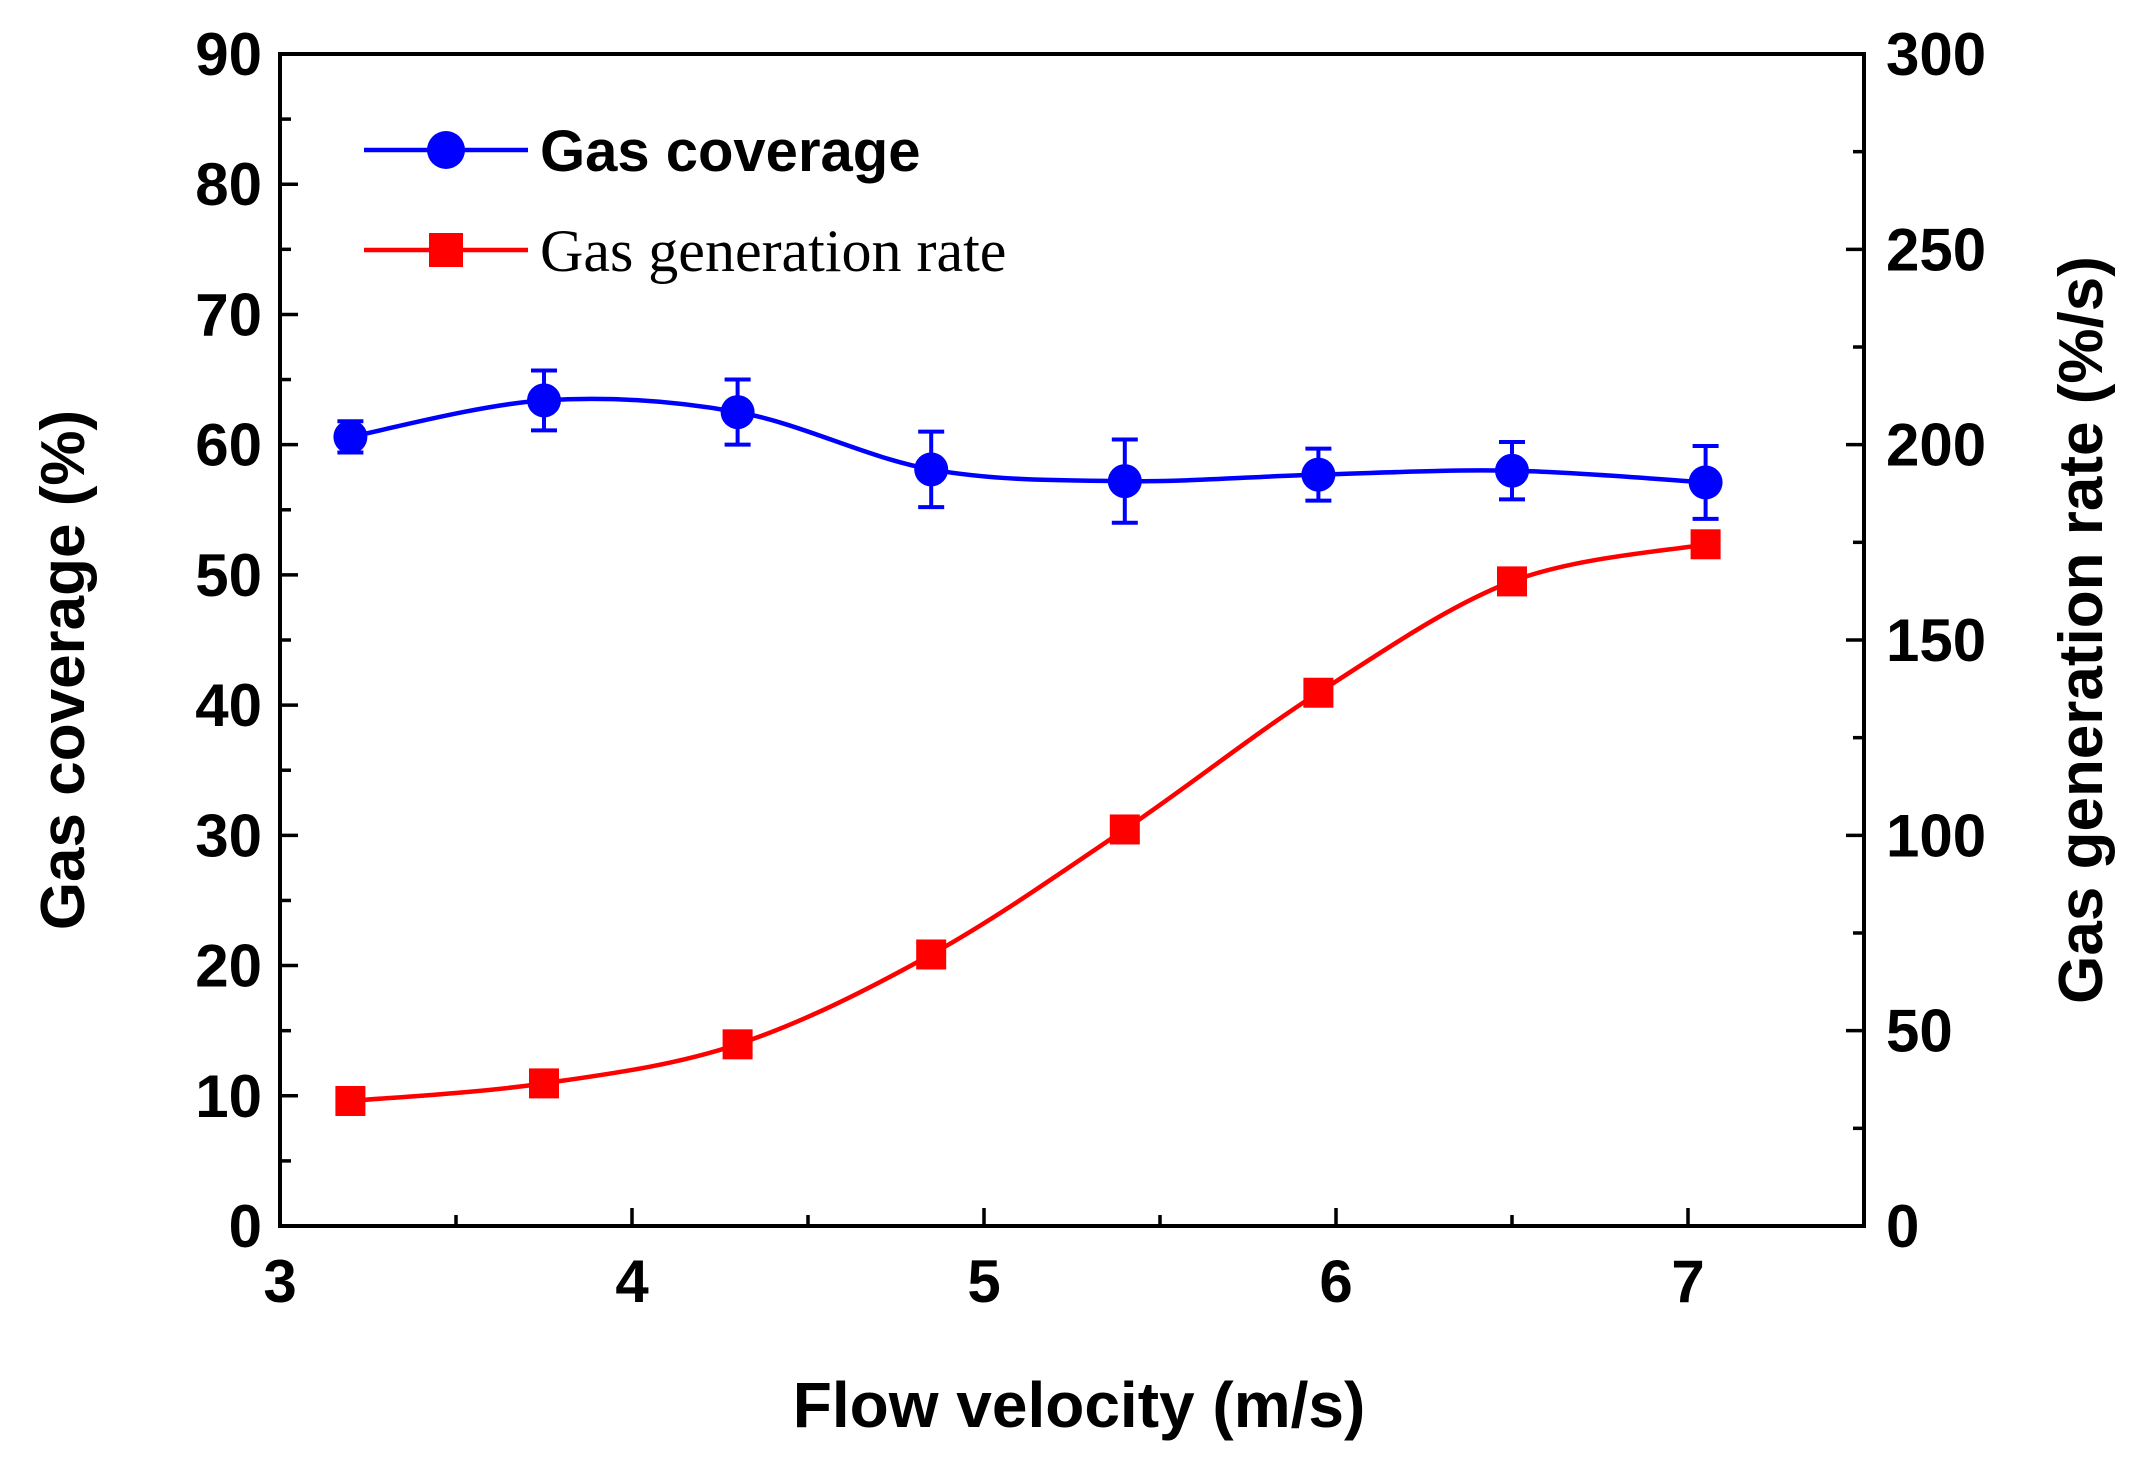  What do you see at coordinates (1028, 446) in the screenshot?
I see `series-gas-coverage` at bounding box center [1028, 446].